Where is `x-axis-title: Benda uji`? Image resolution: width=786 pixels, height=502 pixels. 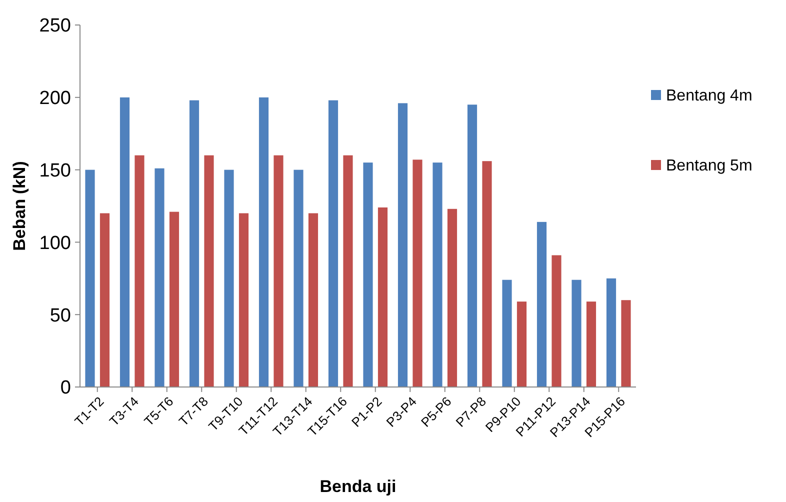
x-axis-title: Benda uji is located at coordinates (358, 486).